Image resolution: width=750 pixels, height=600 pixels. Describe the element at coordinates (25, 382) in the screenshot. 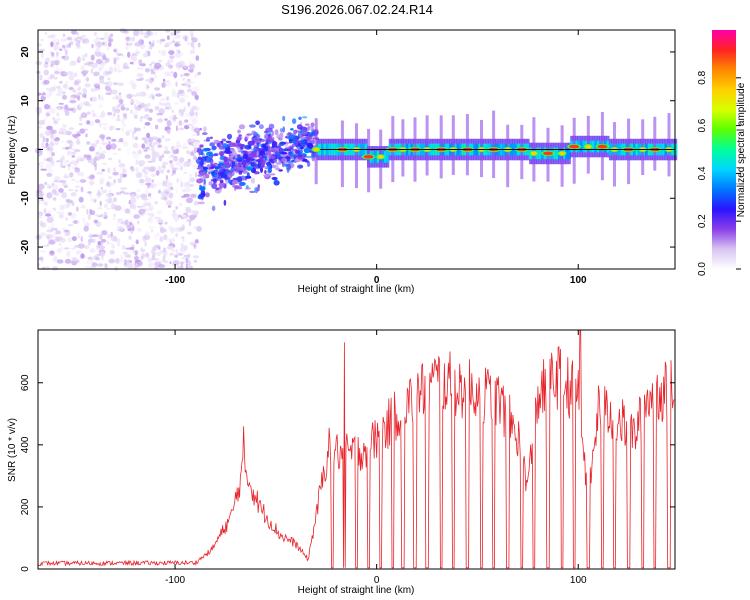

I see `y-tick-label: 600` at that location.